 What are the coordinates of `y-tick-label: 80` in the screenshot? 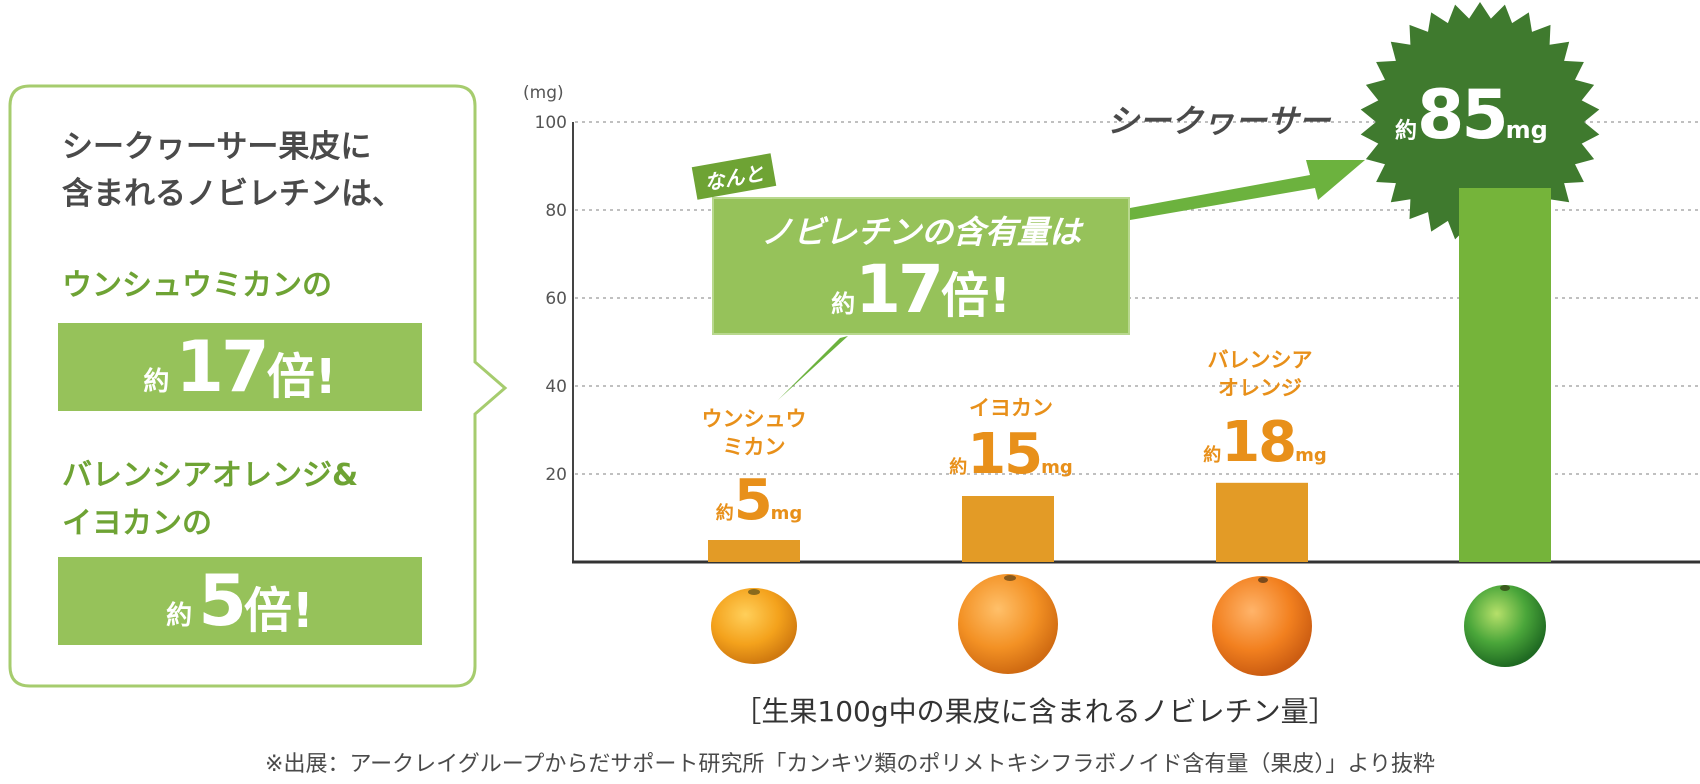 It's located at (556, 211).